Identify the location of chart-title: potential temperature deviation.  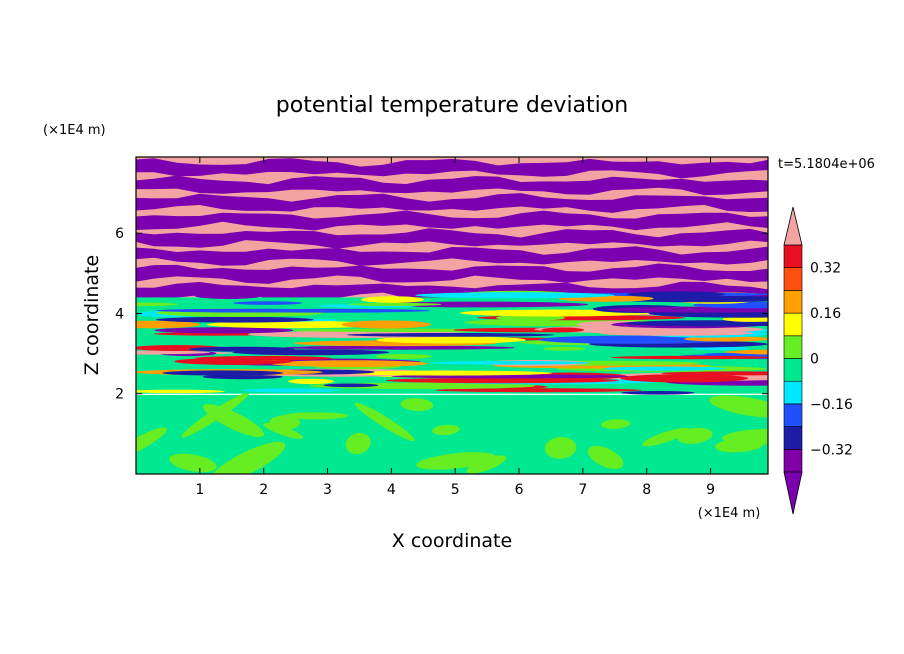
(452, 105).